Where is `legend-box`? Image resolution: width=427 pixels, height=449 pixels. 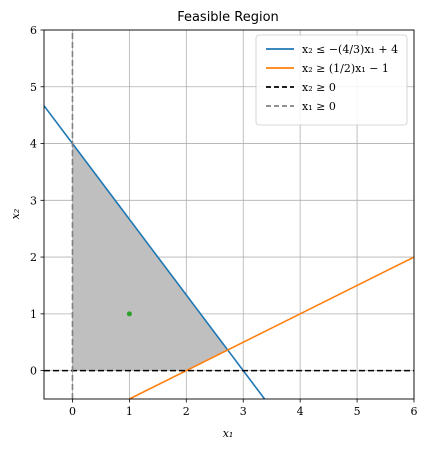 legend-box is located at coordinates (331, 80).